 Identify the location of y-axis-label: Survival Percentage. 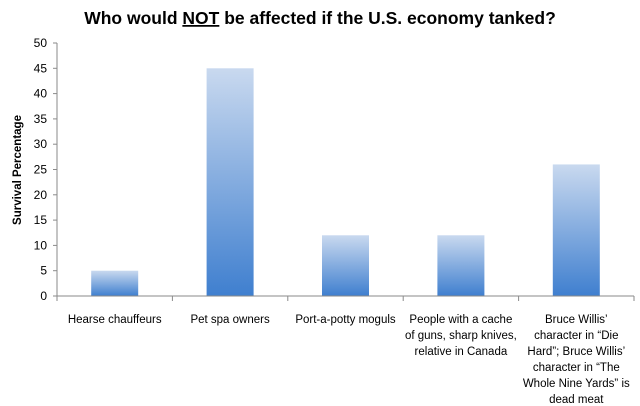
(18, 170).